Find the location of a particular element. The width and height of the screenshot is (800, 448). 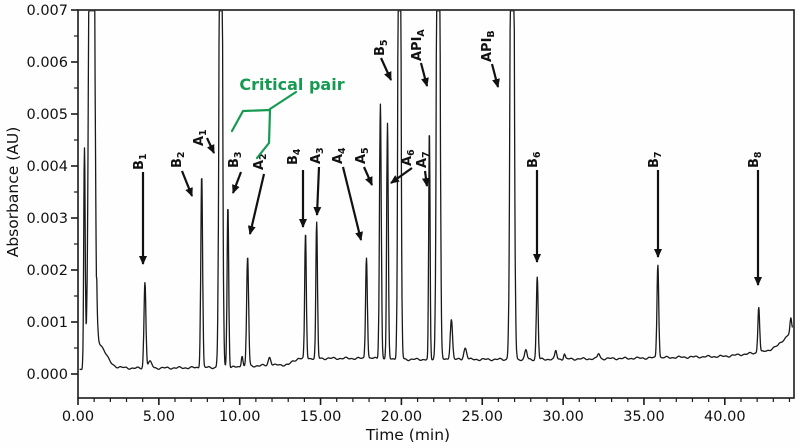

peak-label-sub-A1: 1 is located at coordinates (203, 132).